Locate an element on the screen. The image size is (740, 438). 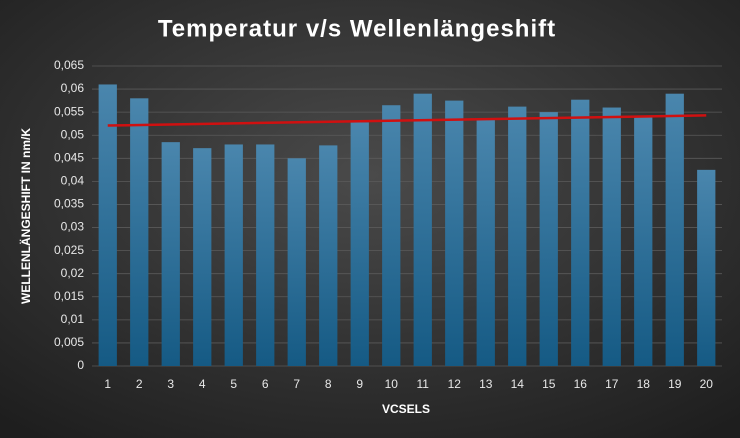
x-tick-label: 10 is located at coordinates (392, 384).